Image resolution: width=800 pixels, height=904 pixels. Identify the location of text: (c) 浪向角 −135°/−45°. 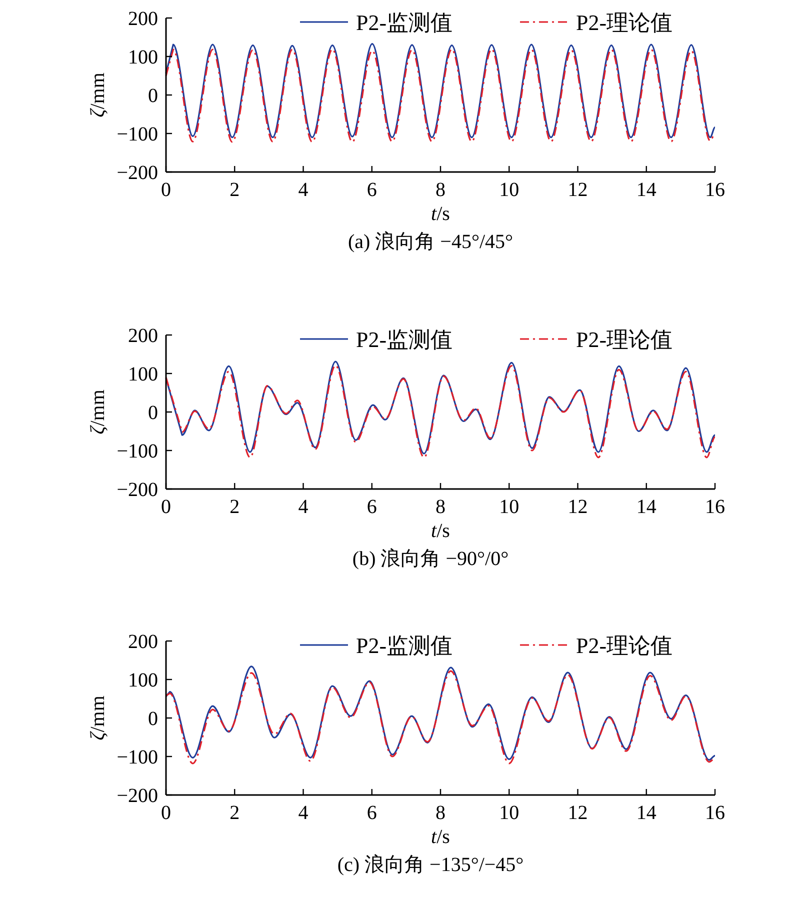
(430, 865).